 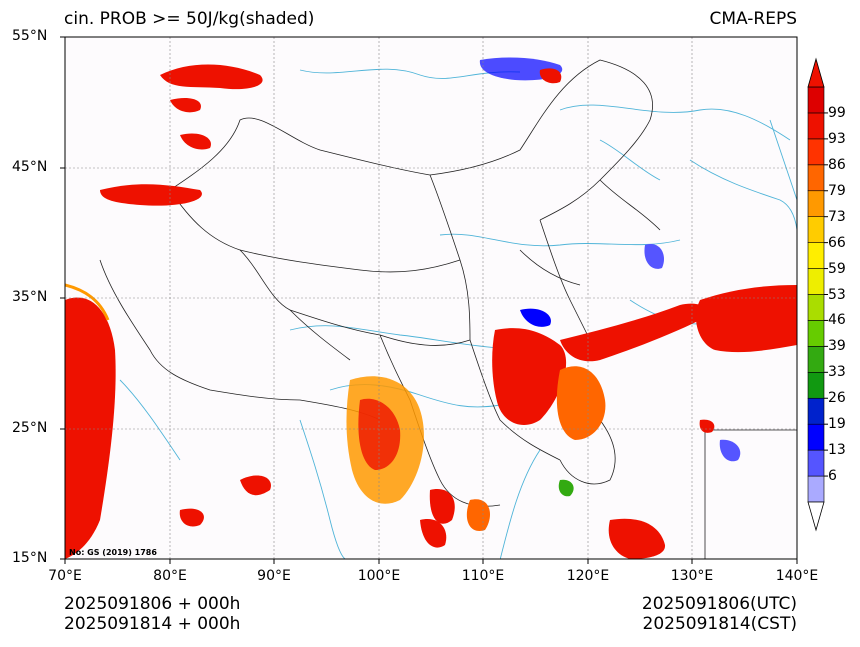 I want to click on map-review-number: No: GS (2019) 1786, so click(x=113, y=552).